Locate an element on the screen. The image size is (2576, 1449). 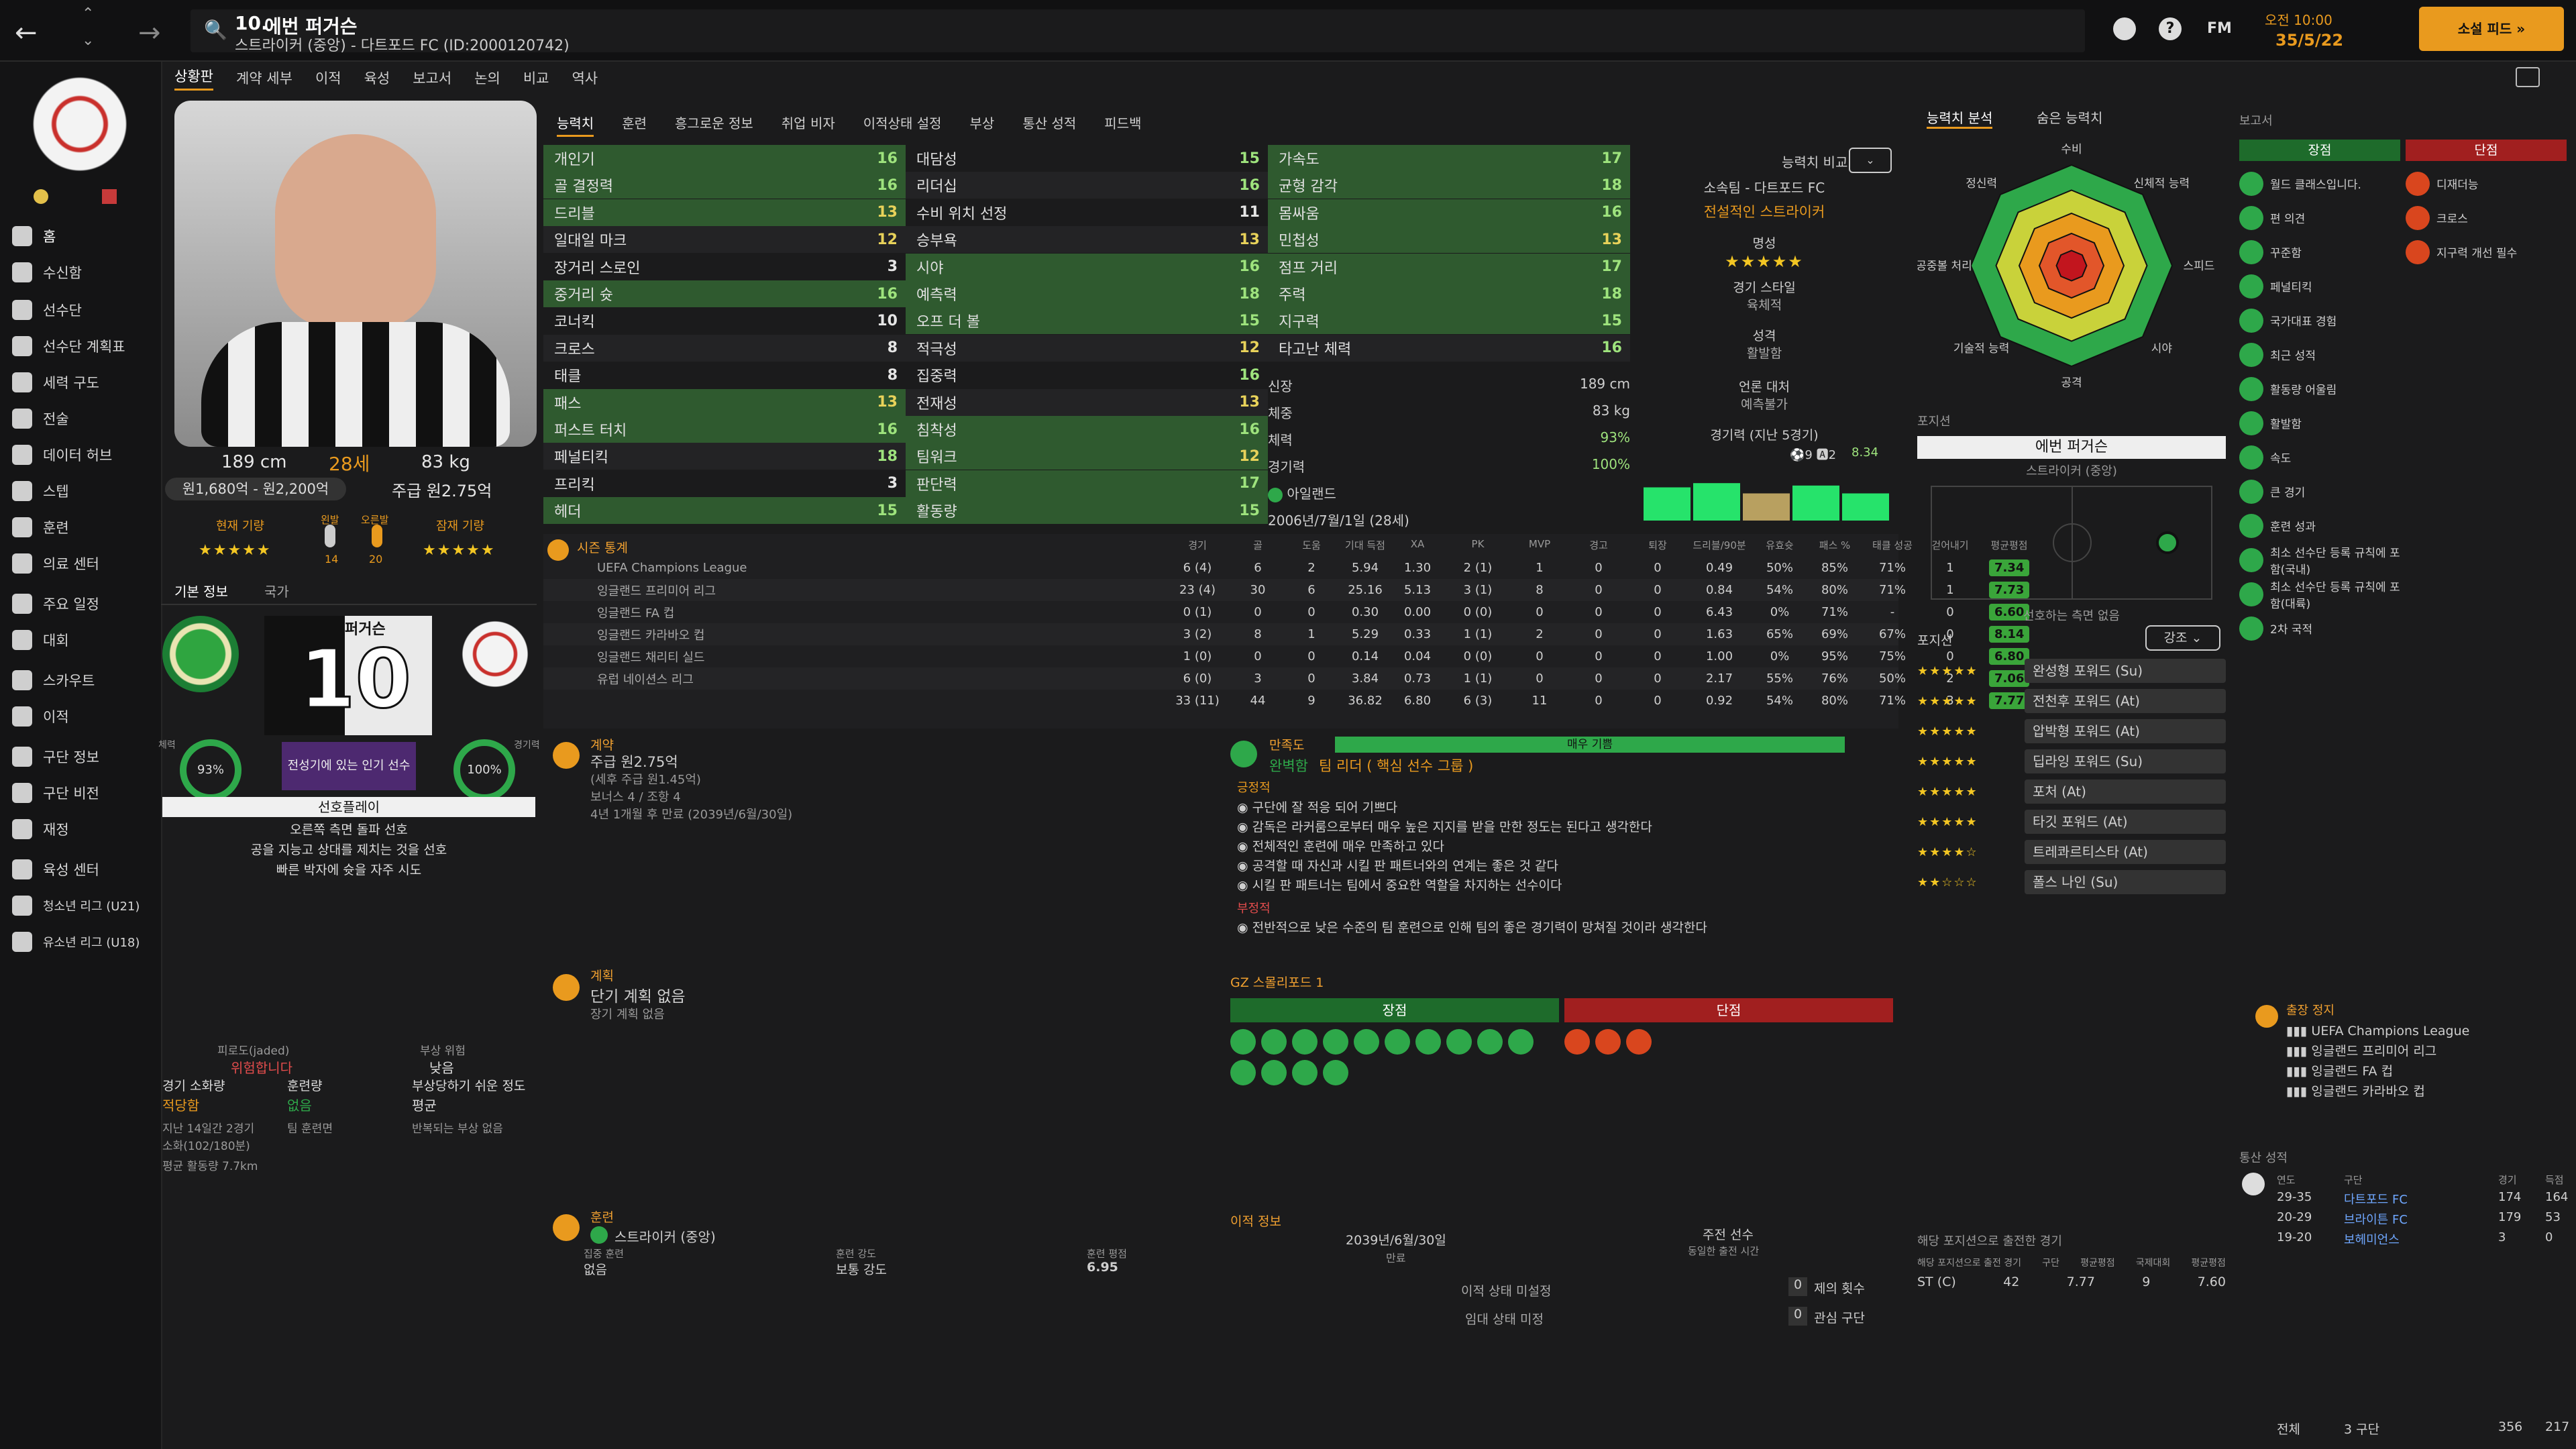
menu-transfer: 이적 is located at coordinates (328, 78).